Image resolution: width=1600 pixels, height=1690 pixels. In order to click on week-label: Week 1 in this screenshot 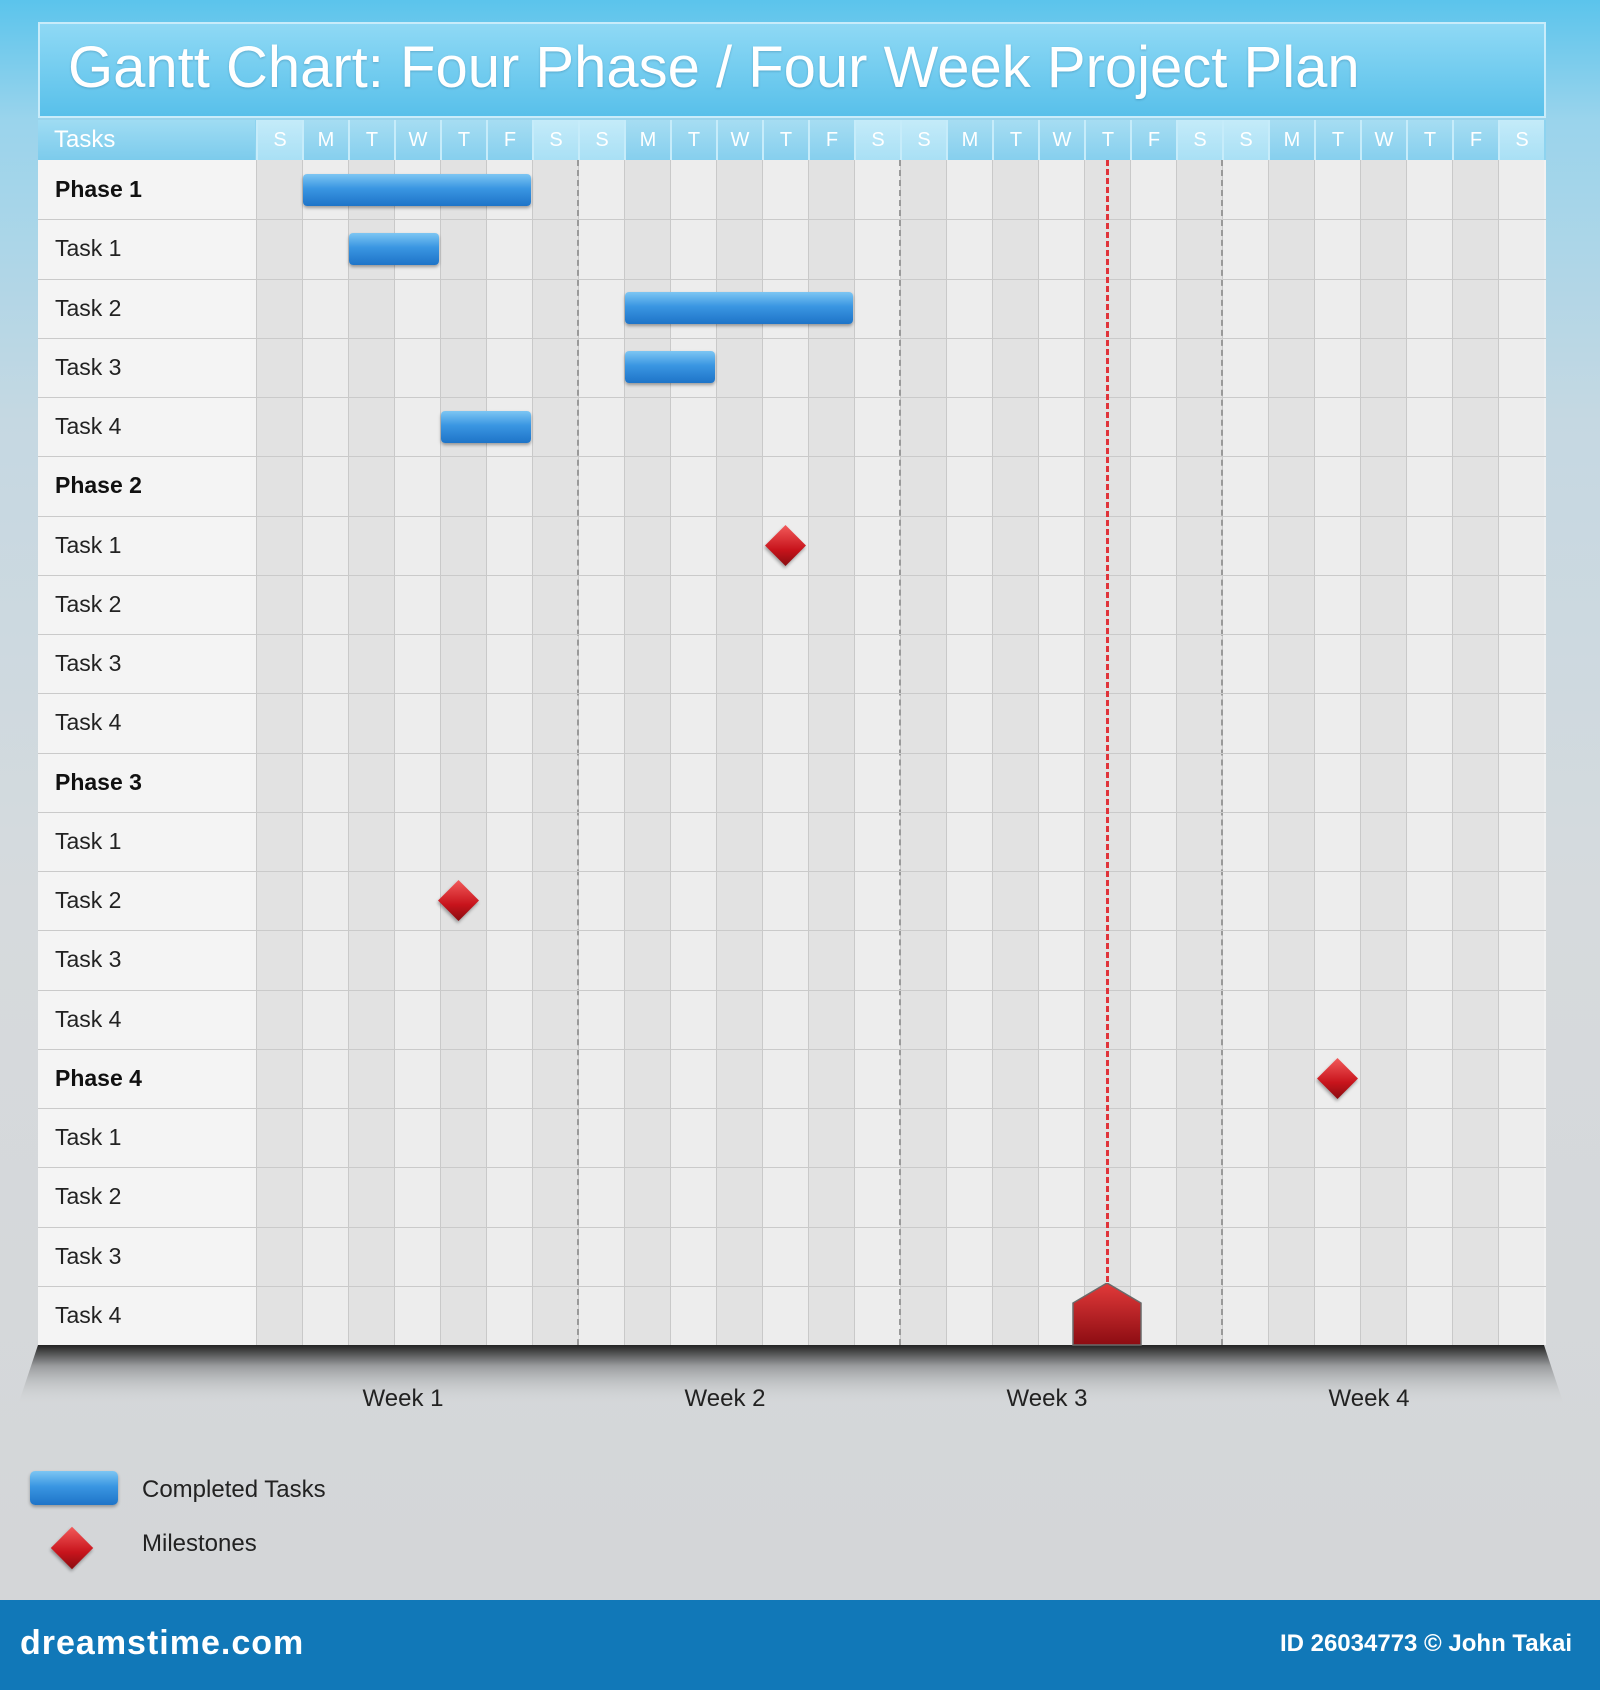, I will do `click(403, 1398)`.